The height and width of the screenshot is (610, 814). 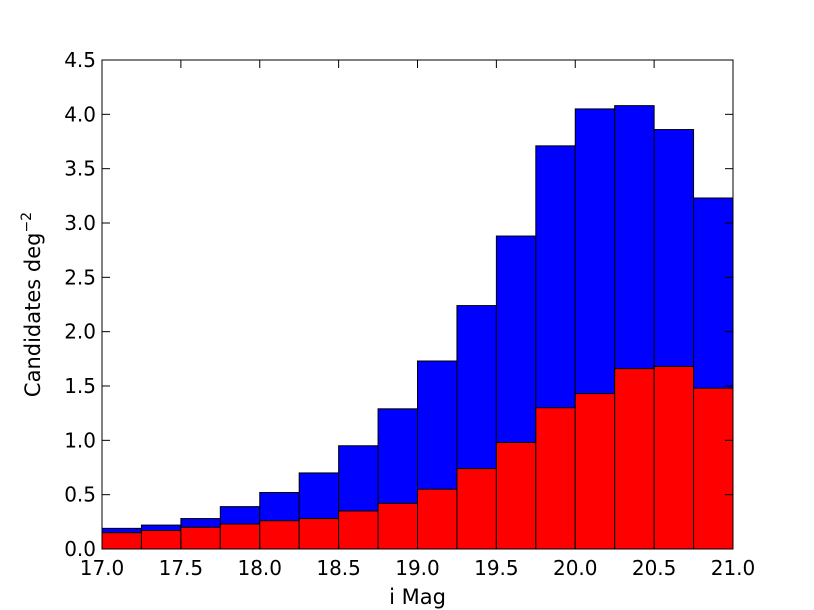 I want to click on x-tick-label-6: 19.5, so click(x=496, y=568).